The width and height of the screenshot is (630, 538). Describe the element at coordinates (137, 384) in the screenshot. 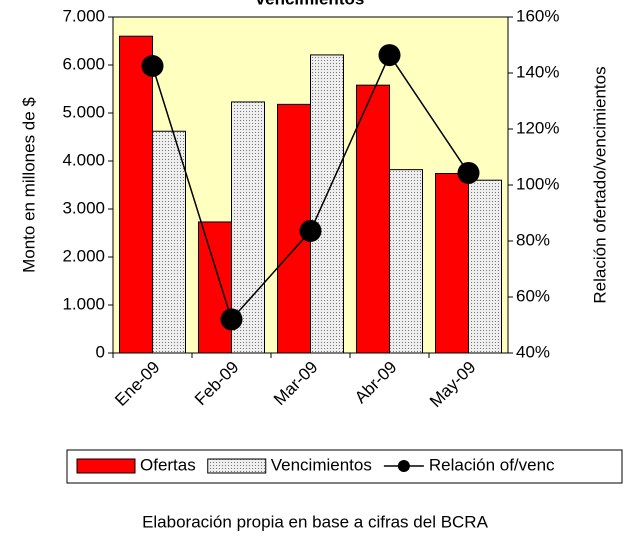

I see `x-tick-label: Ene-09` at that location.